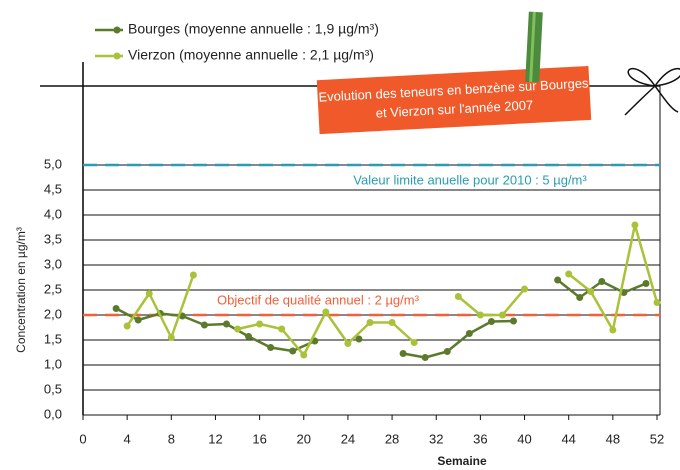 This screenshot has height=470, width=680. Describe the element at coordinates (53, 163) in the screenshot. I see `y-tick-label: 5,0` at that location.